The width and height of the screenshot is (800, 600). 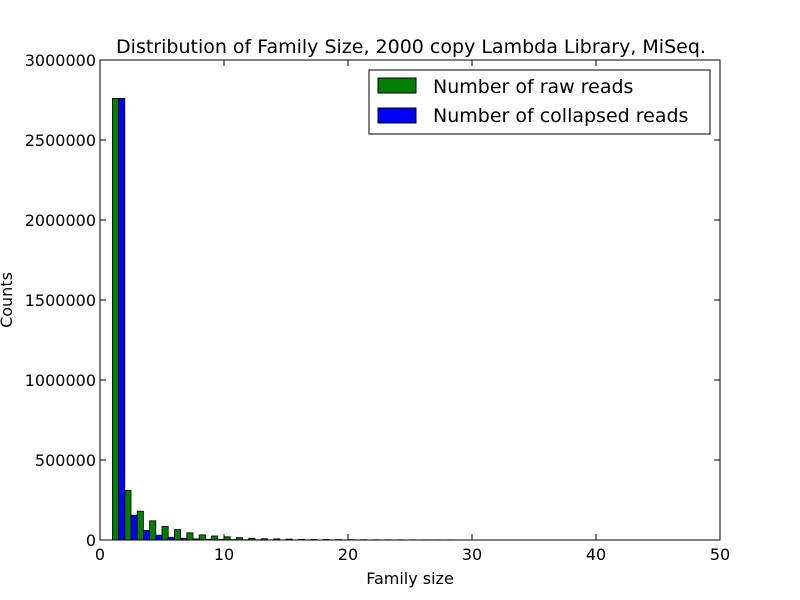 I want to click on y-tick-label: 1500000, so click(x=60, y=300).